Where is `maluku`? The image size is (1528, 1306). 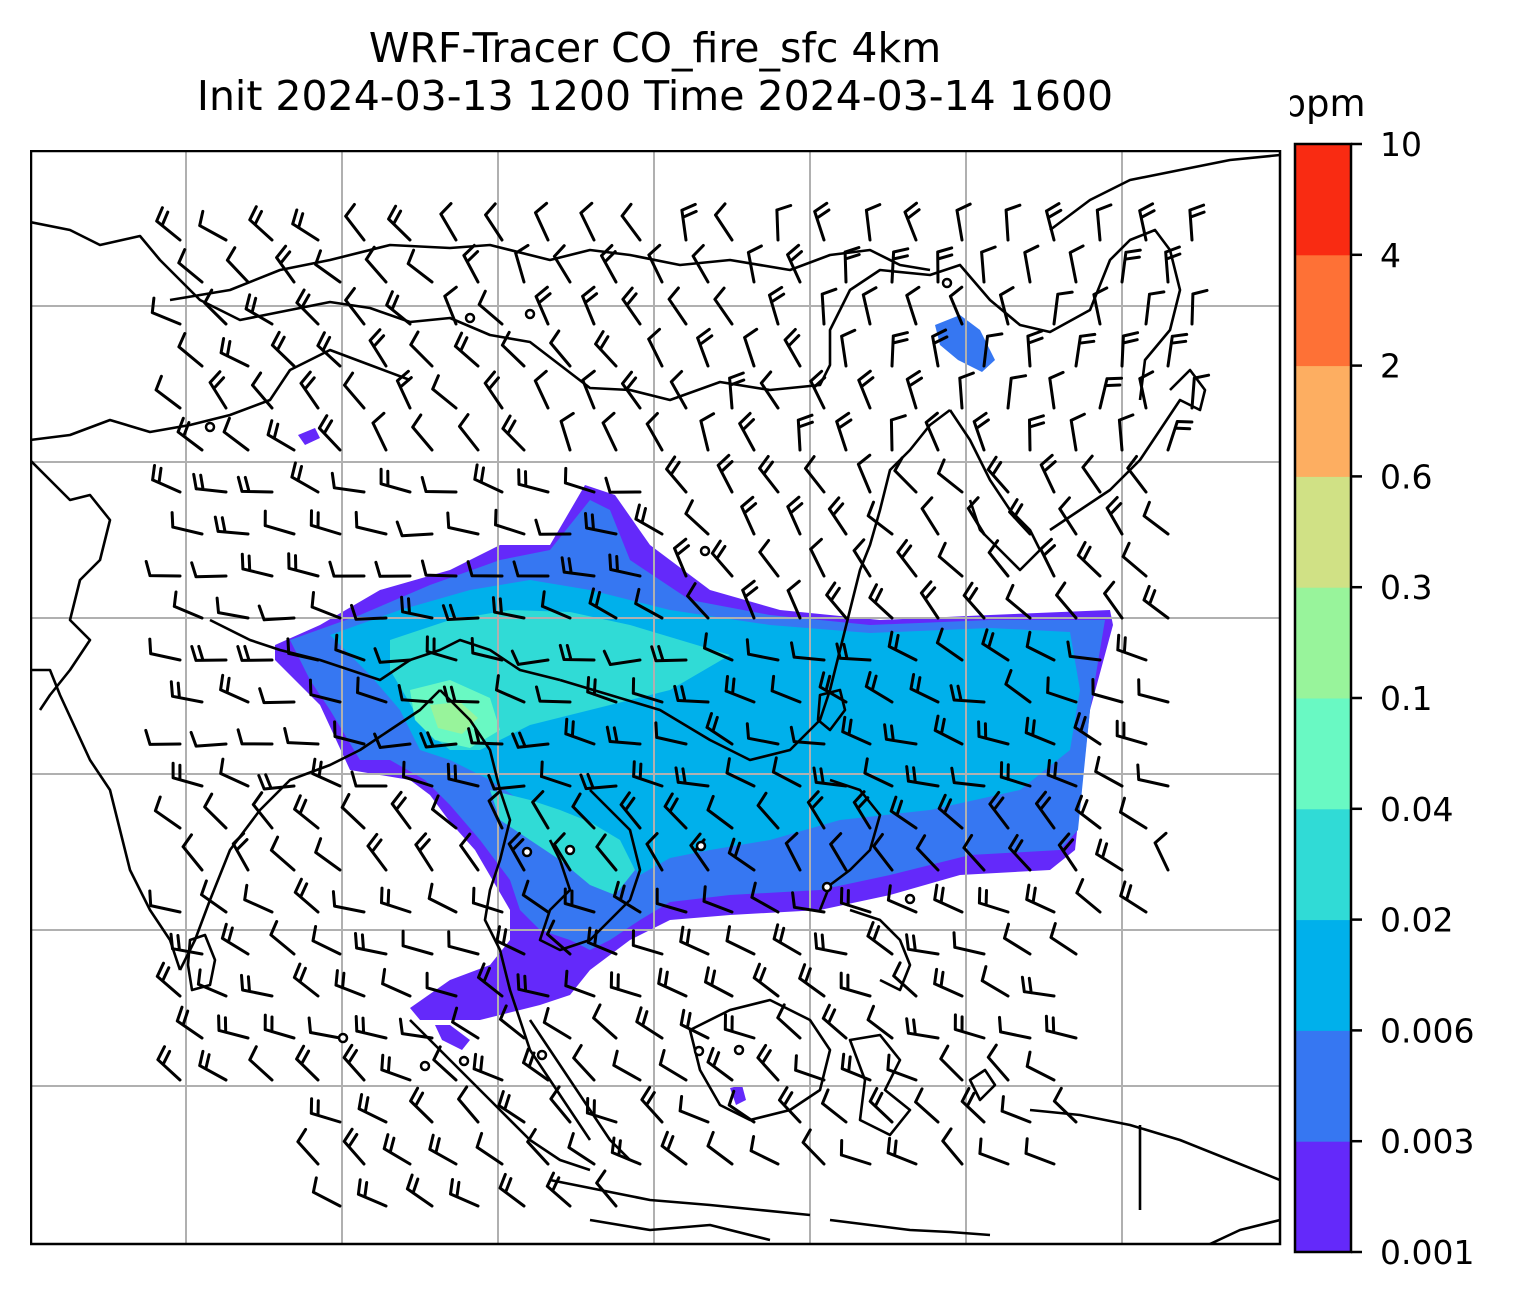 maluku is located at coordinates (982, 1085).